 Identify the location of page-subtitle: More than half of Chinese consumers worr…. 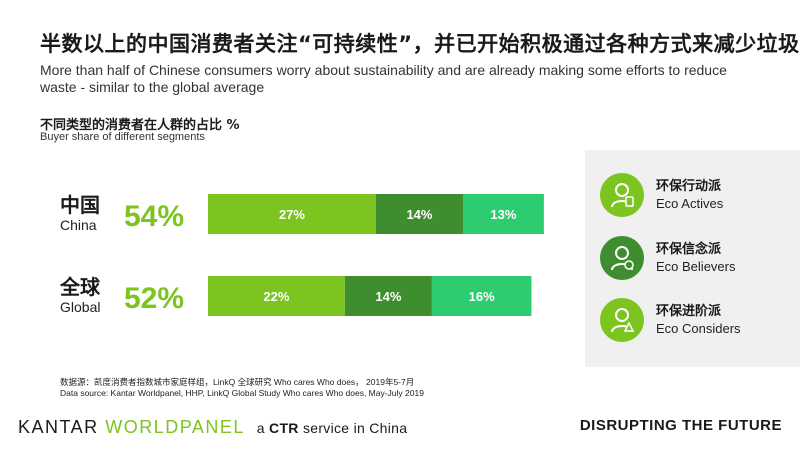
(383, 78).